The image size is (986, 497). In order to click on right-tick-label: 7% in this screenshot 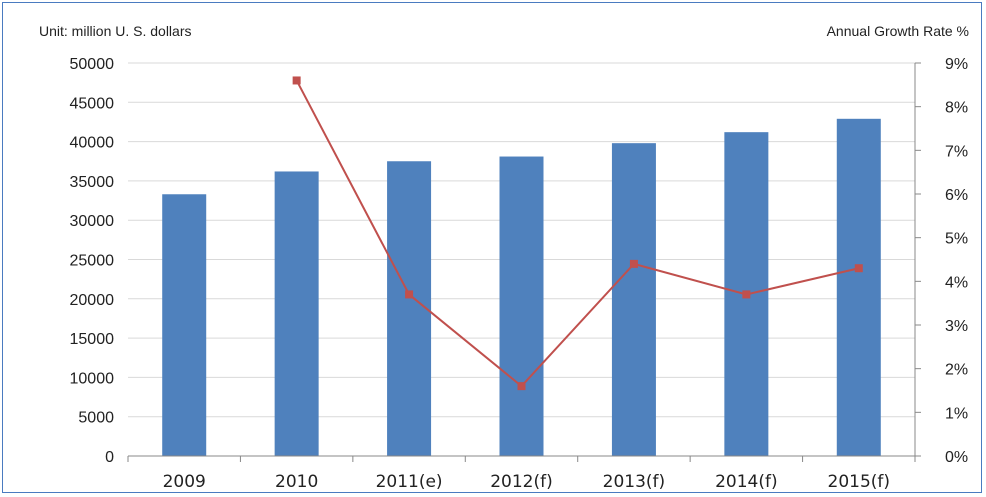, I will do `click(956, 151)`.